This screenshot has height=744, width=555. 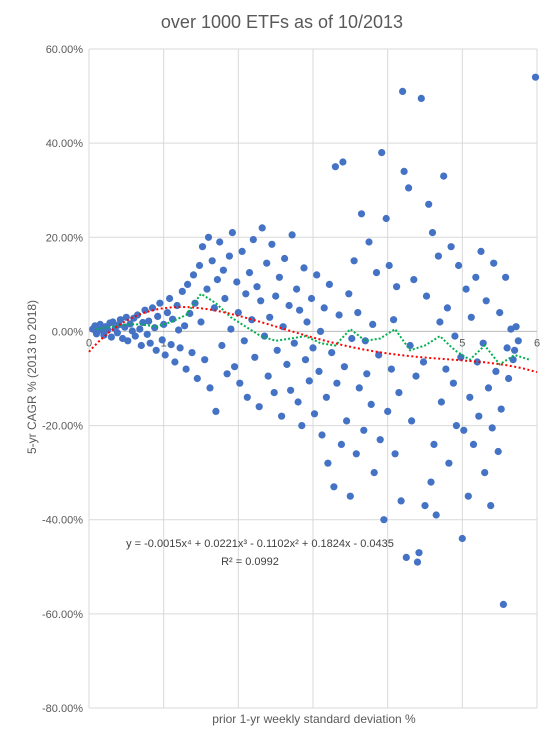 I want to click on moving-average-line, so click(x=313, y=329).